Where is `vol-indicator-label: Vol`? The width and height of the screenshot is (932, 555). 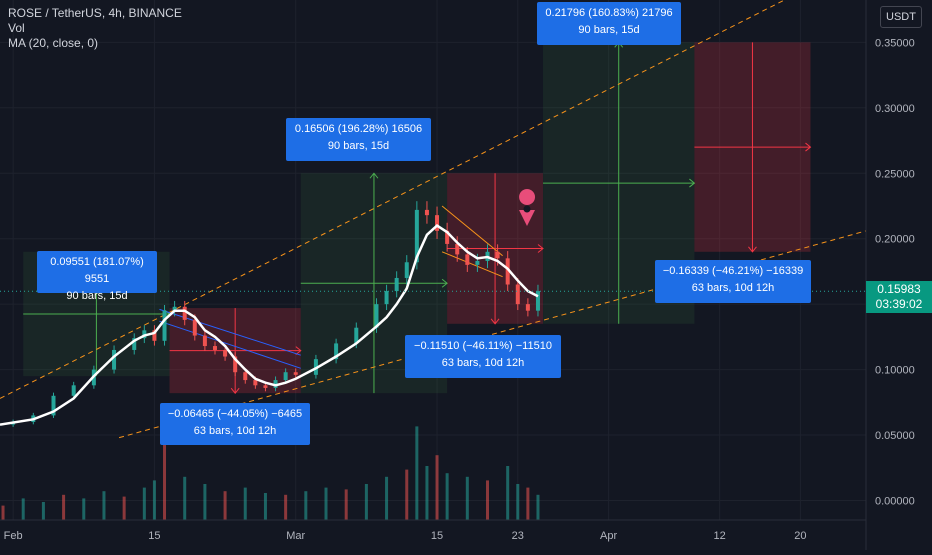
vol-indicator-label: Vol is located at coordinates (16, 28).